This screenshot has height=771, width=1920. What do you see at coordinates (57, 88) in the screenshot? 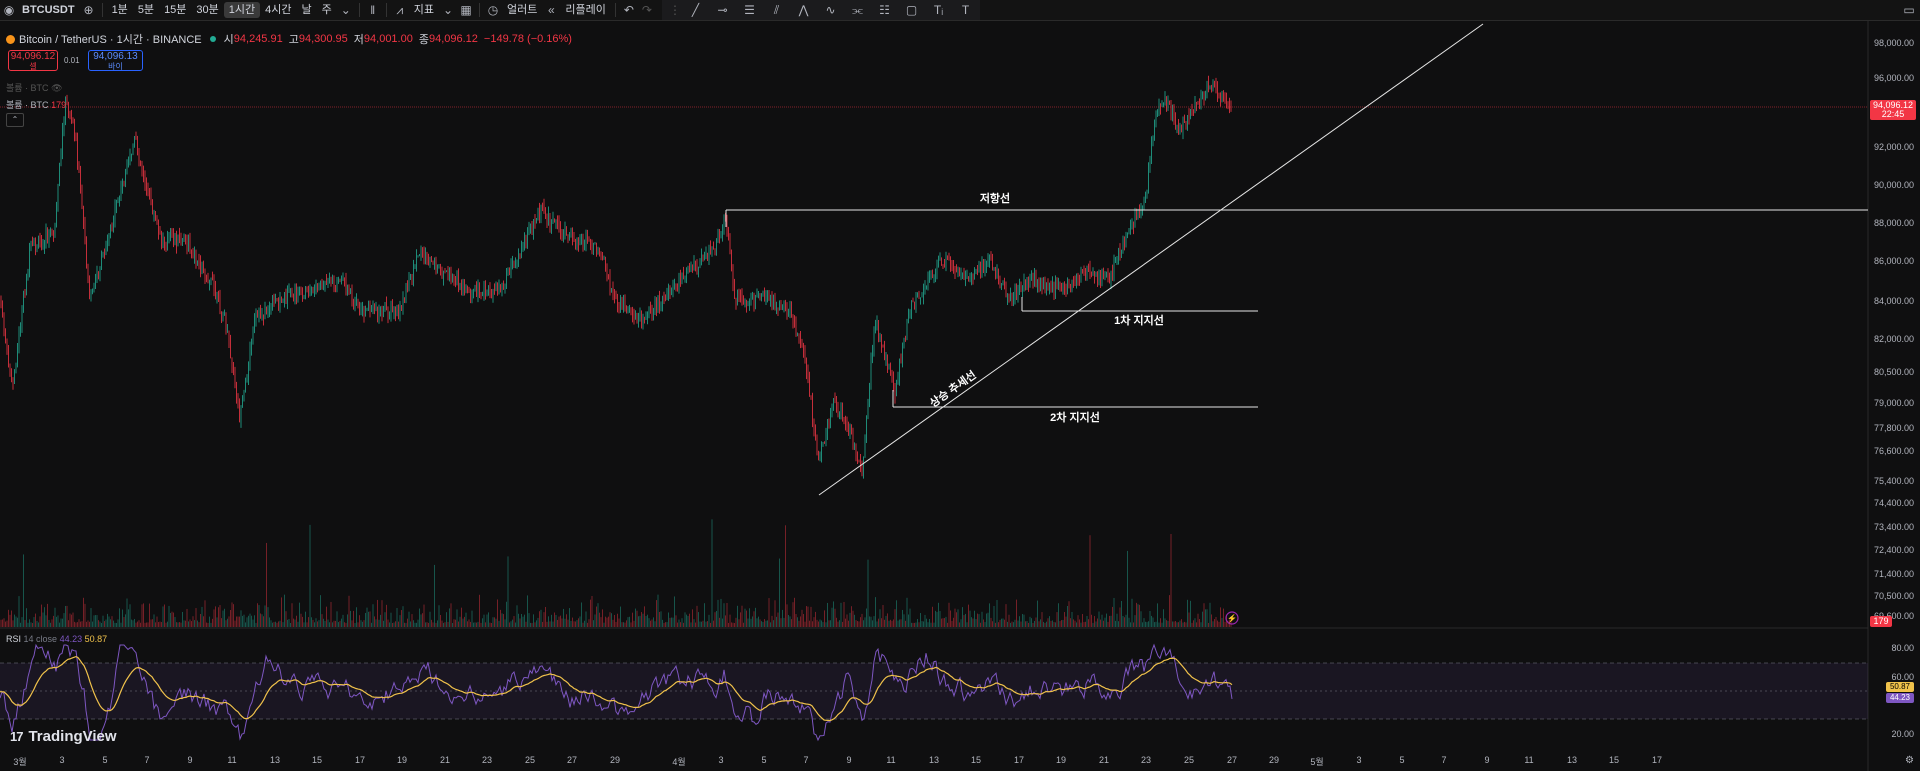
I see `eye-icon: 👁` at bounding box center [57, 88].